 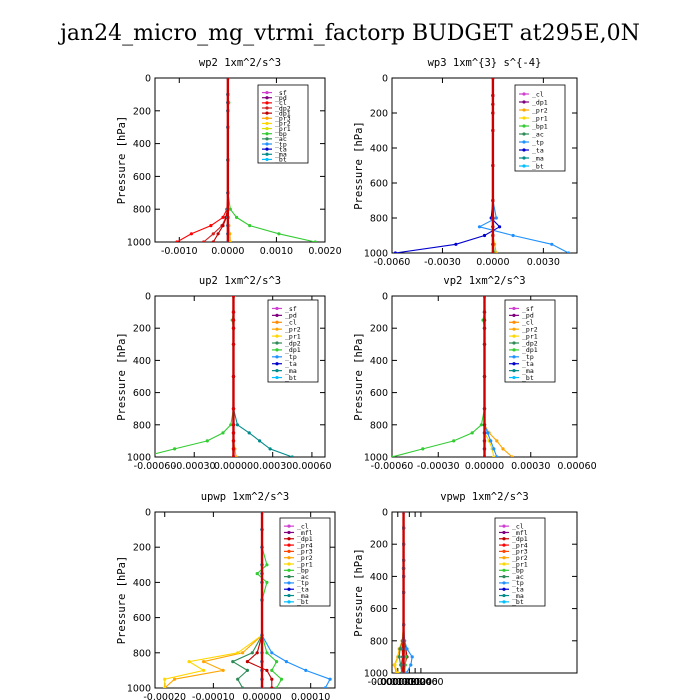 What do you see at coordinates (520, 552) in the screenshot?
I see `legend-label: _pr3` at bounding box center [520, 552].